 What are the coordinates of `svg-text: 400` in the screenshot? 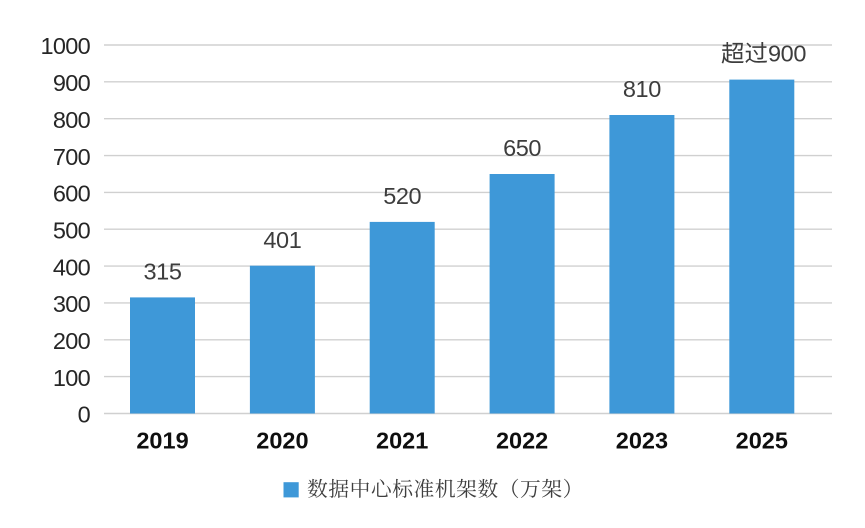 It's located at (72, 267).